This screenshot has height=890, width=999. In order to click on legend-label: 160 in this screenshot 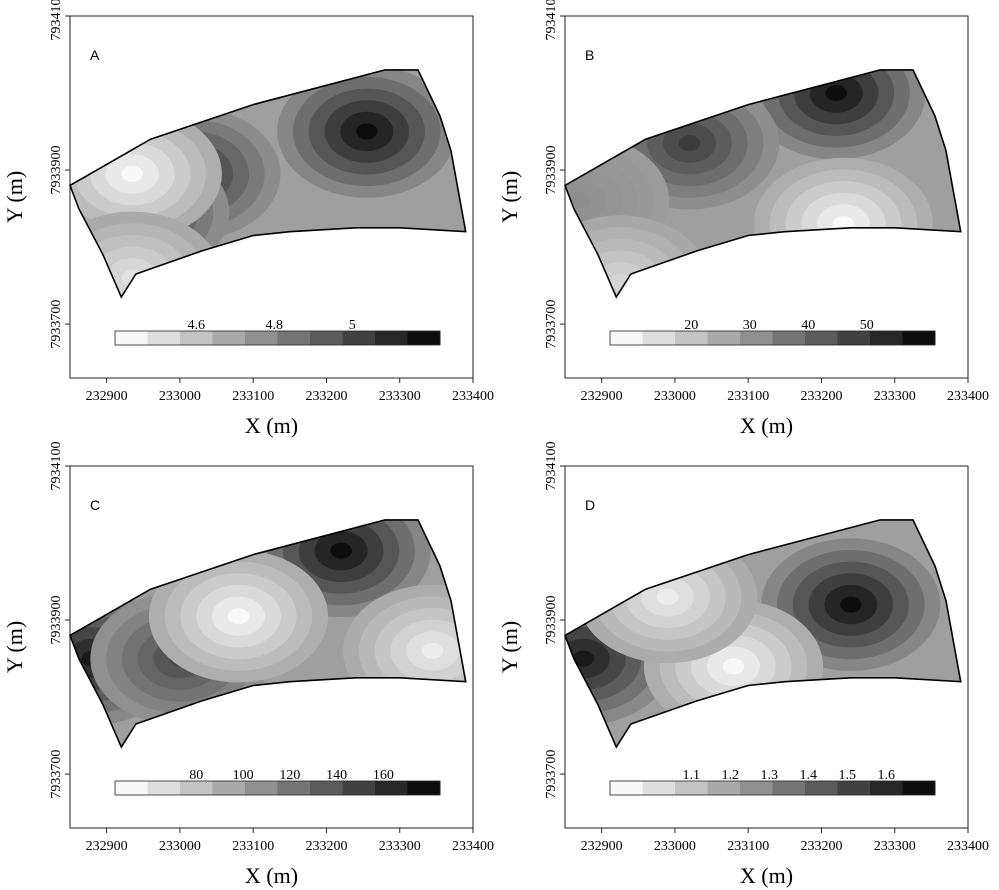, I will do `click(383, 775)`.